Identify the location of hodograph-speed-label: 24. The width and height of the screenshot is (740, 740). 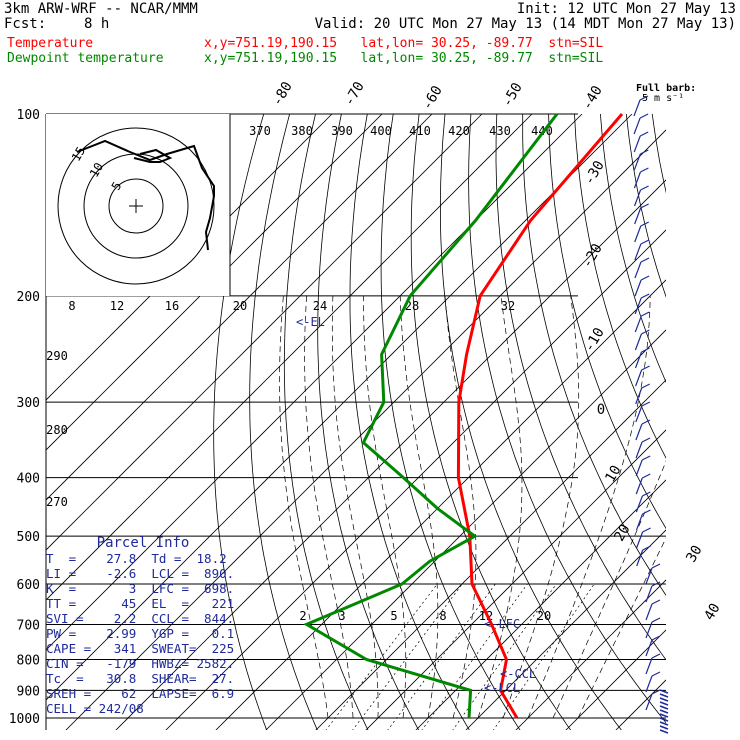
(320, 306).